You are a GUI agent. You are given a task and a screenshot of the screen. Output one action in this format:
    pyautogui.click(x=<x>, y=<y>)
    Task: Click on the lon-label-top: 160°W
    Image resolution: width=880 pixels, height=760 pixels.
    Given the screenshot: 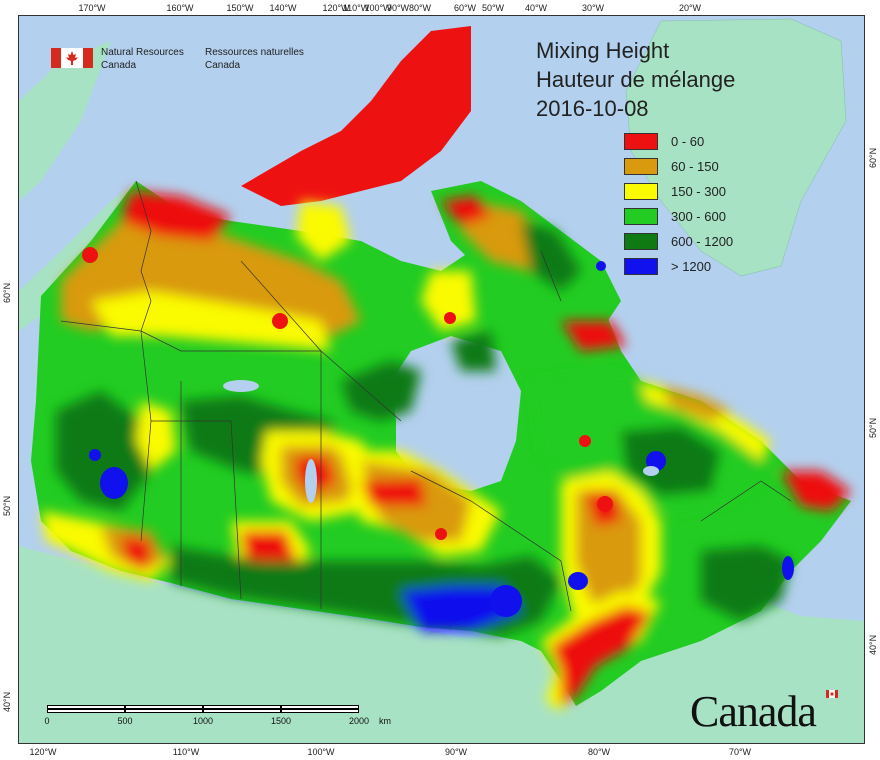 What is the action you would take?
    pyautogui.click(x=180, y=8)
    